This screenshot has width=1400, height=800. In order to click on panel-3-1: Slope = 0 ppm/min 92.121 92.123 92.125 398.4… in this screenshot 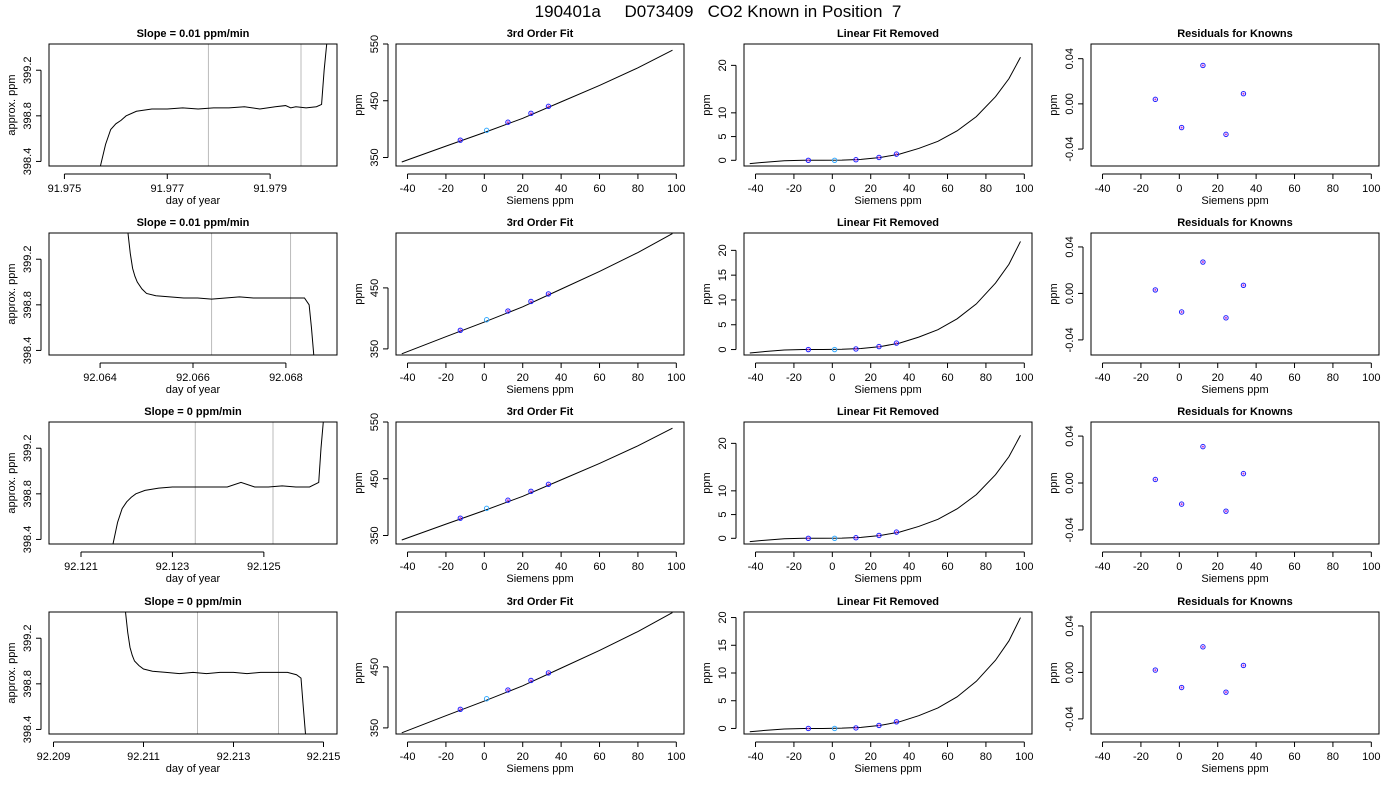, I will do `click(172, 495)`.